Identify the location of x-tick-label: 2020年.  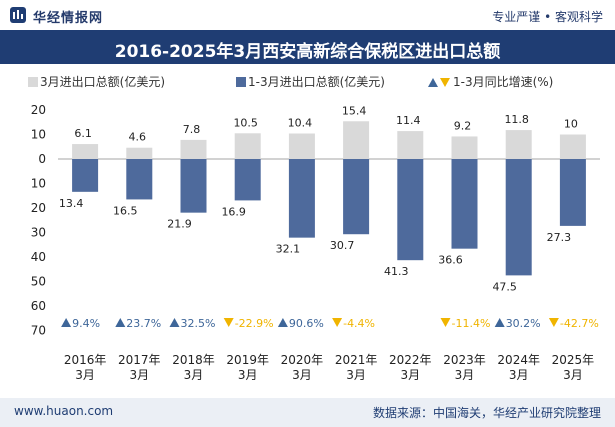
(302, 360).